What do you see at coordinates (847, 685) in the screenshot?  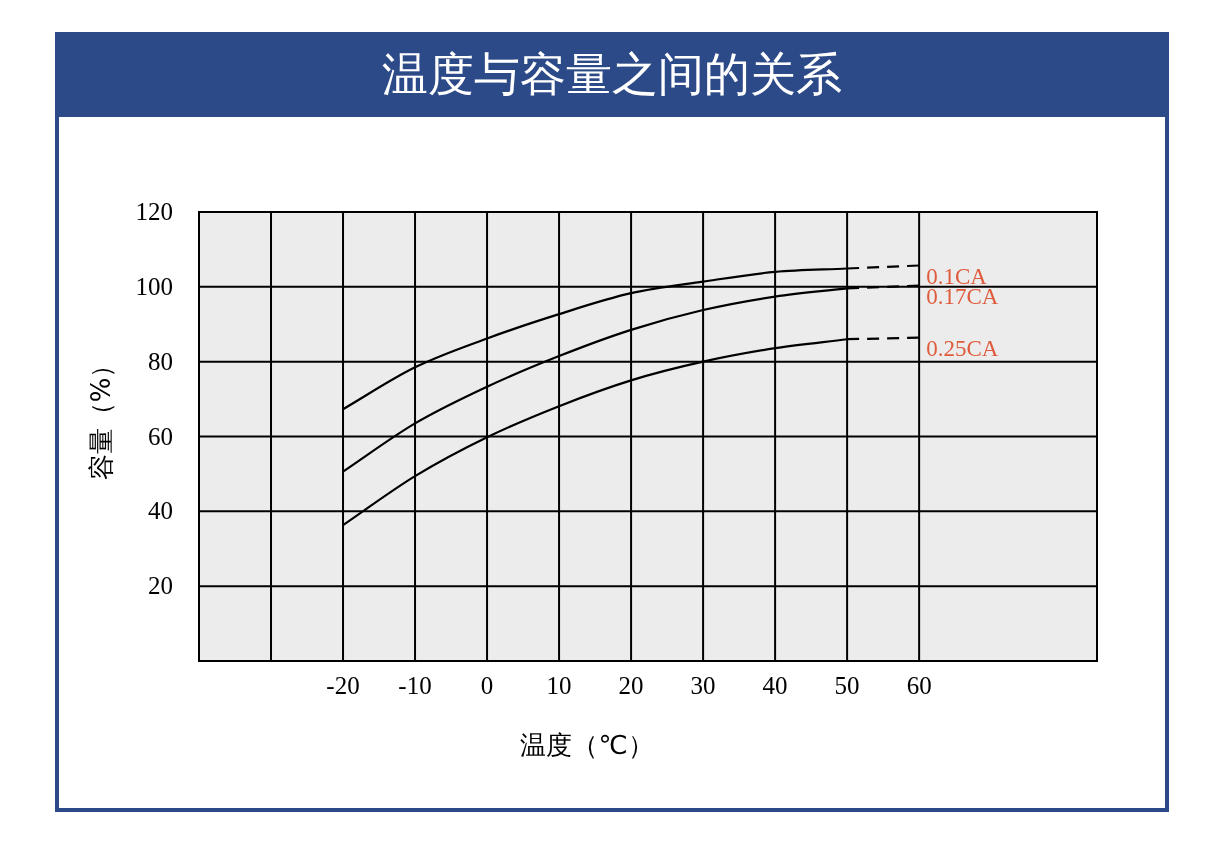 I see `x-tick-label: 50` at bounding box center [847, 685].